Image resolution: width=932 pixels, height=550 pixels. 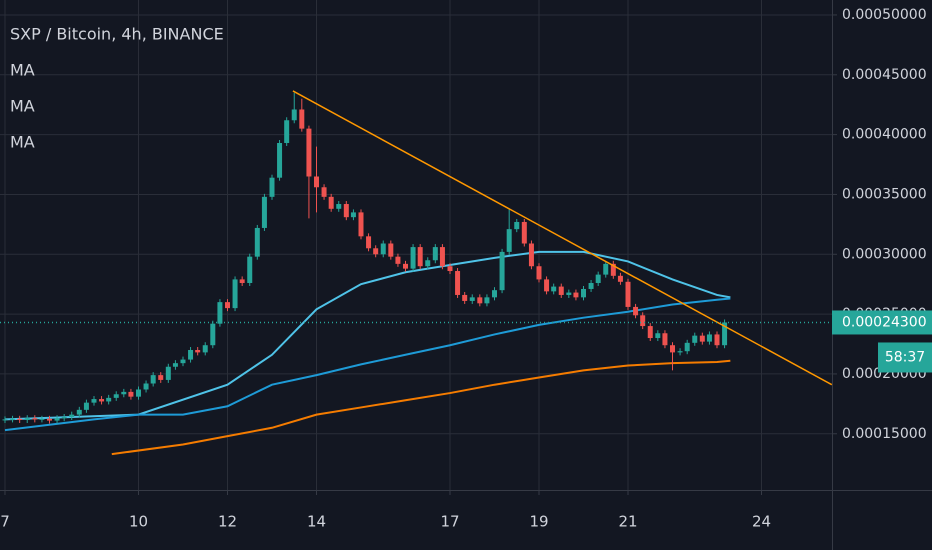 I want to click on x-tick-label: 14, so click(x=316, y=522).